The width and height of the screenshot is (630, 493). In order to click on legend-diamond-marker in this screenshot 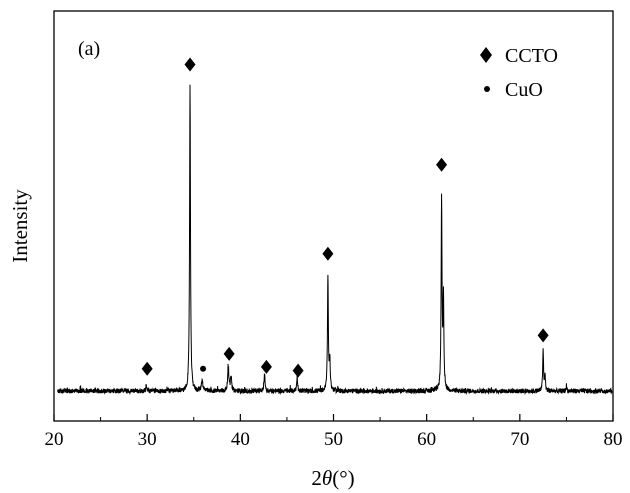, I will do `click(486, 55)`.